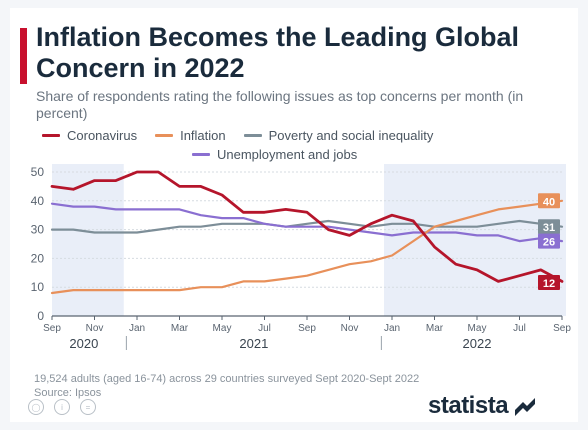  Describe the element at coordinates (137, 328) in the screenshot. I see `x-tick-label-2: Jan` at that location.